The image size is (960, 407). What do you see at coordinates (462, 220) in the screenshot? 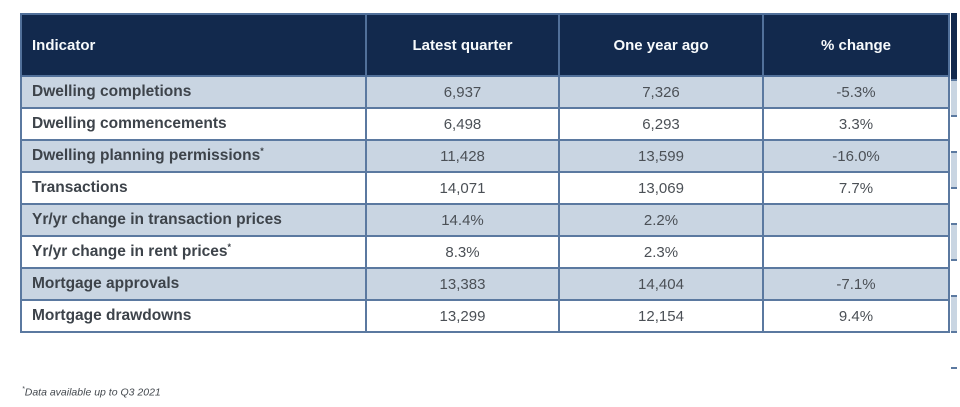
I see `latest-quarter-cell: 14.4%` at bounding box center [462, 220].